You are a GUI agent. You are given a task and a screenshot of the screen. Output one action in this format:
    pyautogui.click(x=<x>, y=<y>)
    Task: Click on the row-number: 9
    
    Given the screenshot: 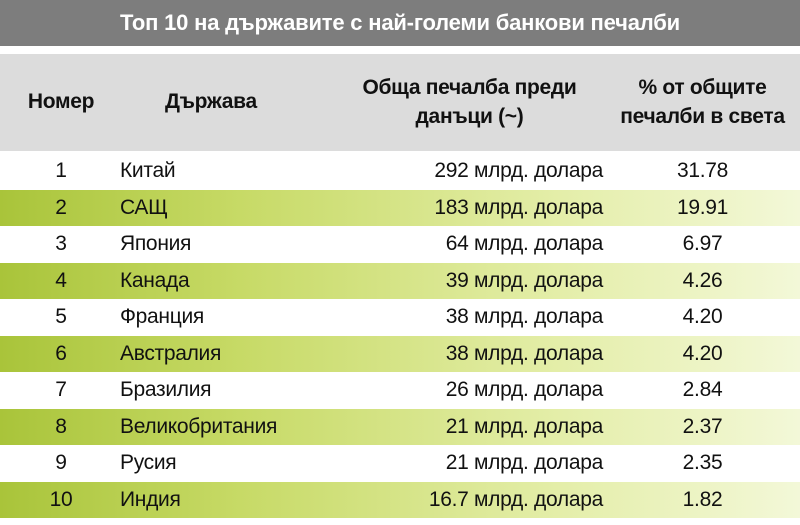 What is the action you would take?
    pyautogui.click(x=61, y=463)
    